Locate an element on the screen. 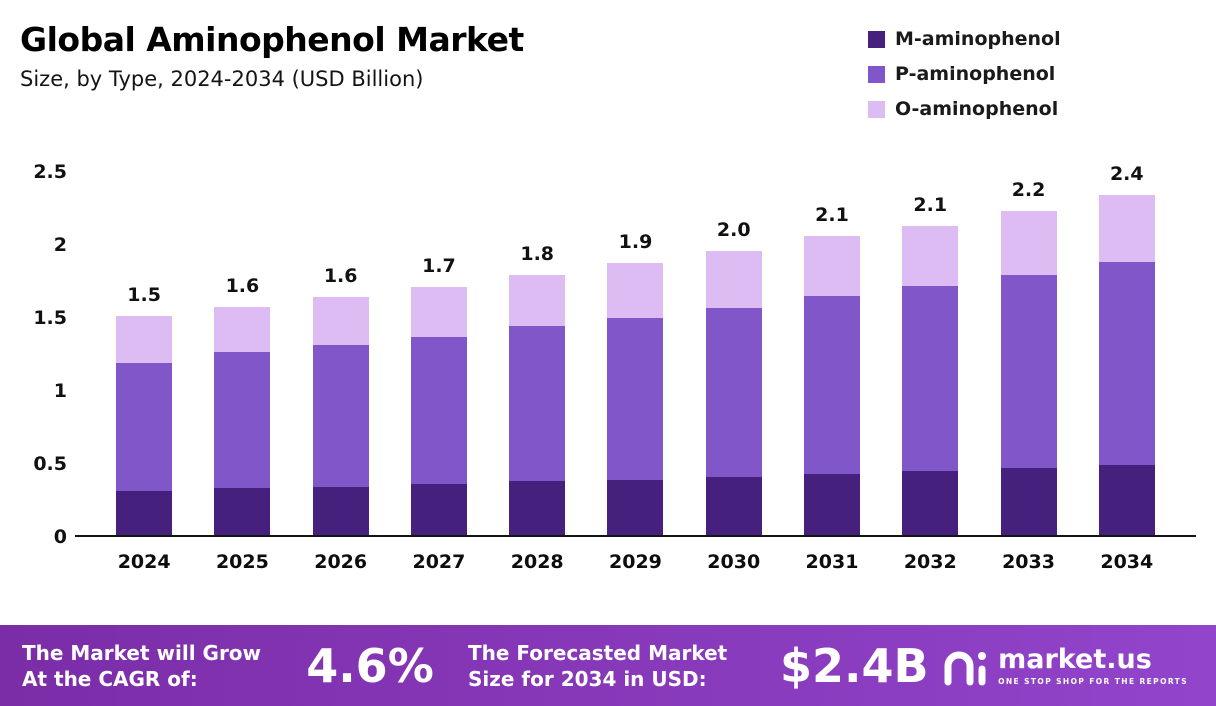  bar-group-2034: 2.4 is located at coordinates (1127, 346).